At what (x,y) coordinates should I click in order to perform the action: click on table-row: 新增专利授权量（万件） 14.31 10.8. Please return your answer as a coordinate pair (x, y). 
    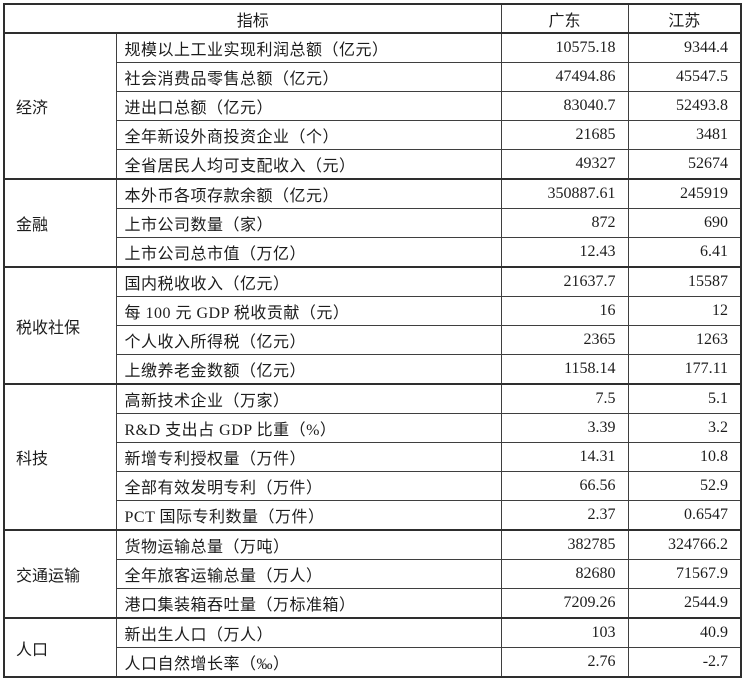
    Looking at the image, I should click on (373, 457).